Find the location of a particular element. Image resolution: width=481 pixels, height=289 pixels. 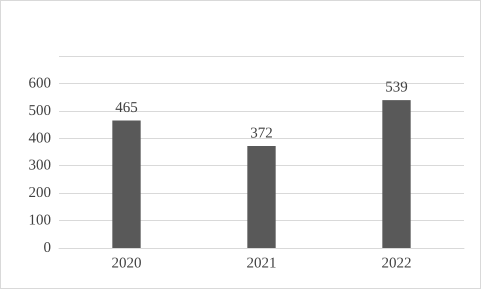

y-tick-label: 500 is located at coordinates (39, 110).